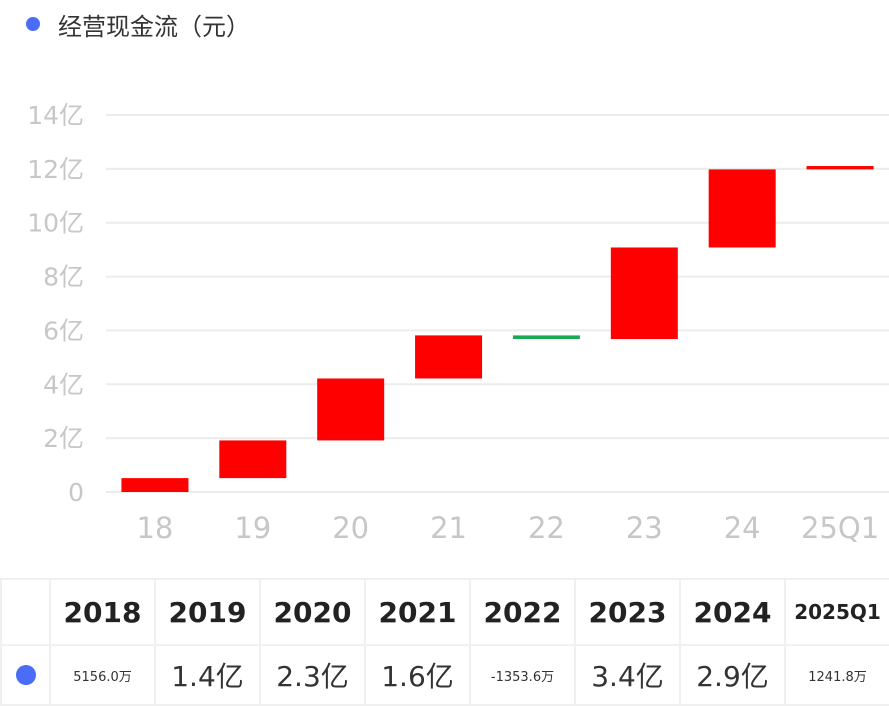 This screenshot has height=706, width=889. Describe the element at coordinates (448, 528) in the screenshot. I see `x-tick-label: 21` at that location.